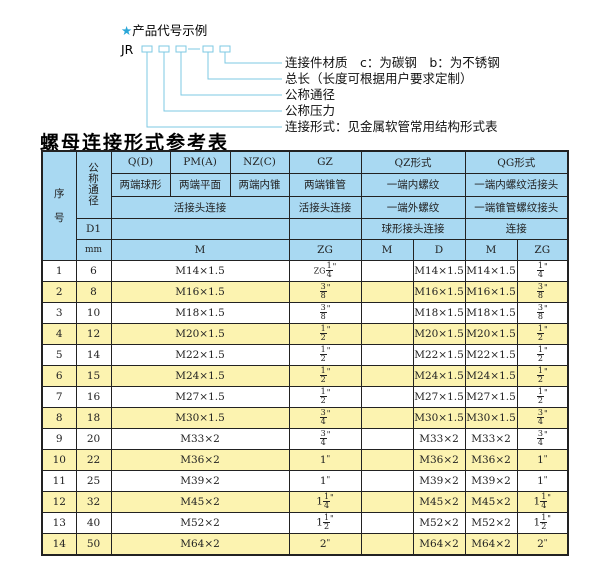 The width and height of the screenshot is (600, 567). Describe the element at coordinates (200, 291) in the screenshot. I see `cell-m: M16×1.5` at that location.